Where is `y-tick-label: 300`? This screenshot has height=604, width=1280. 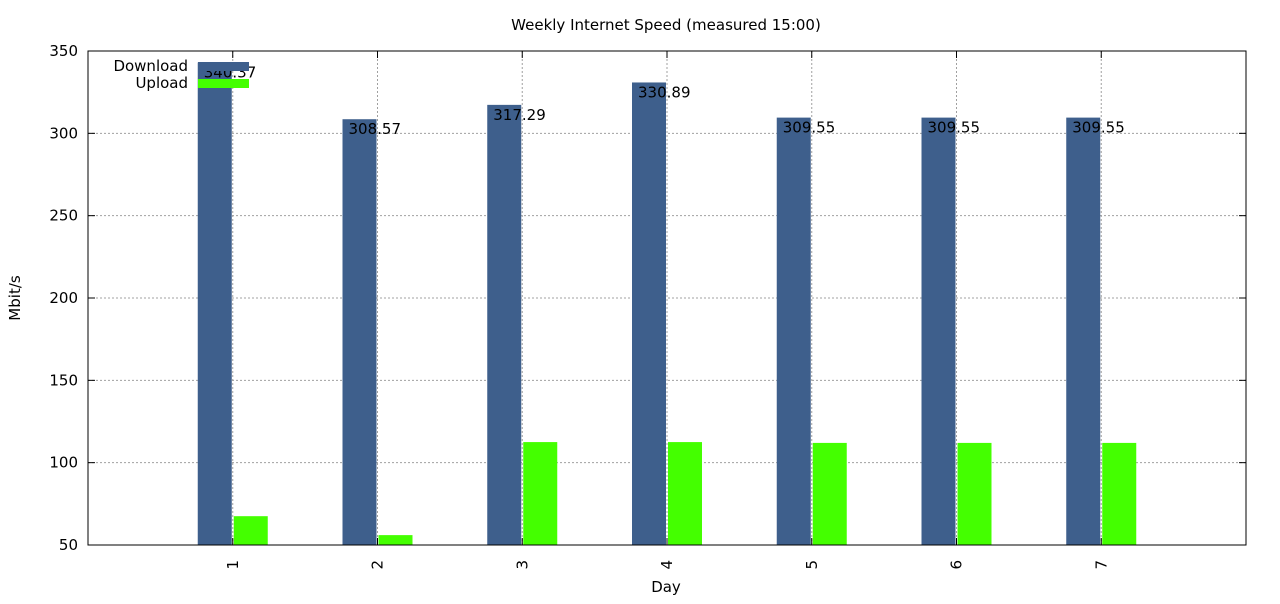 y-tick-label: 300 is located at coordinates (63, 133).